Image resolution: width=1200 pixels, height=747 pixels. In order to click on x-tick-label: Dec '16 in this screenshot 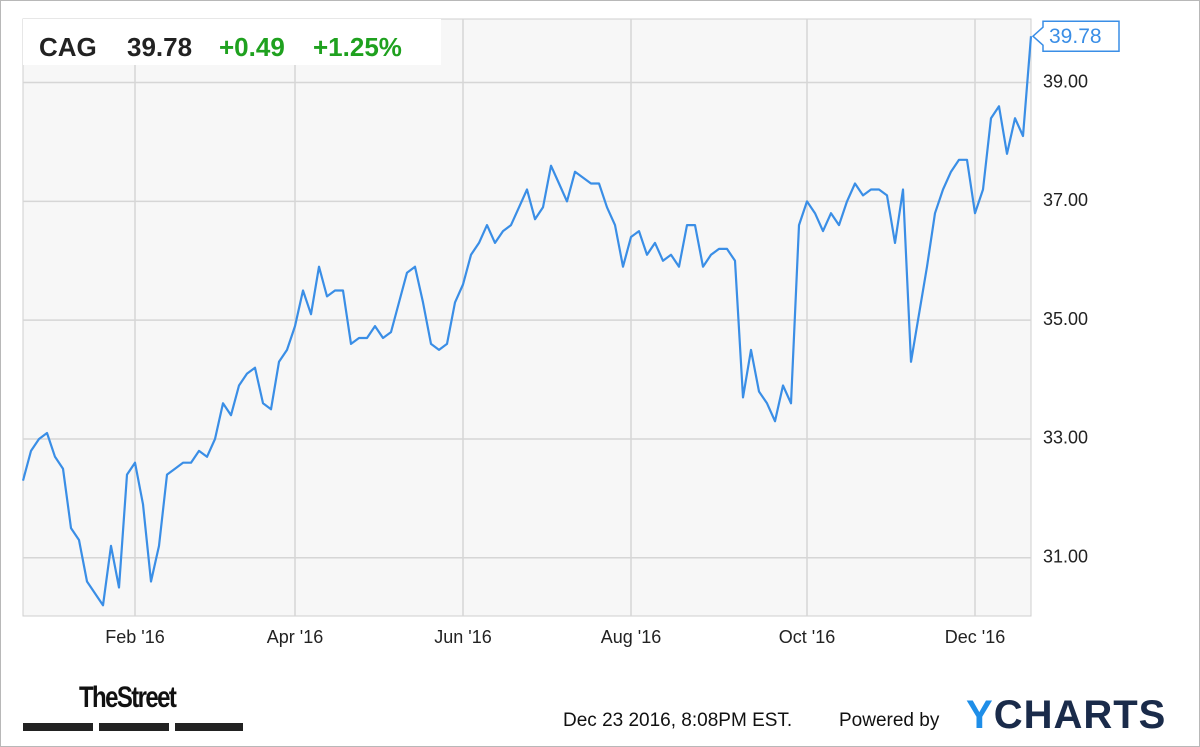, I will do `click(975, 637)`.